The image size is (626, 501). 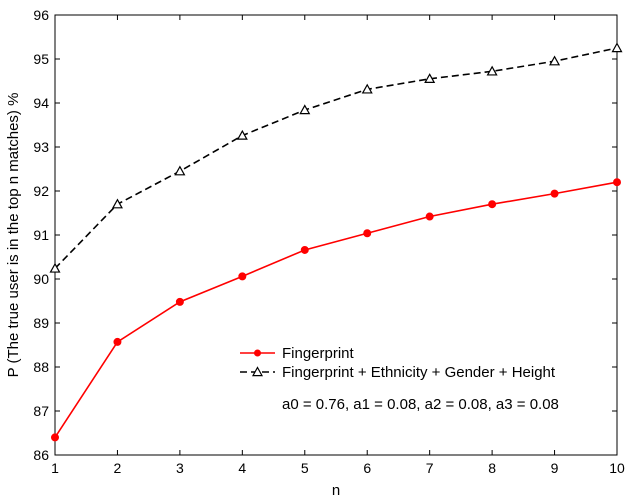 I want to click on x-tick-label: 1, so click(x=55, y=468).